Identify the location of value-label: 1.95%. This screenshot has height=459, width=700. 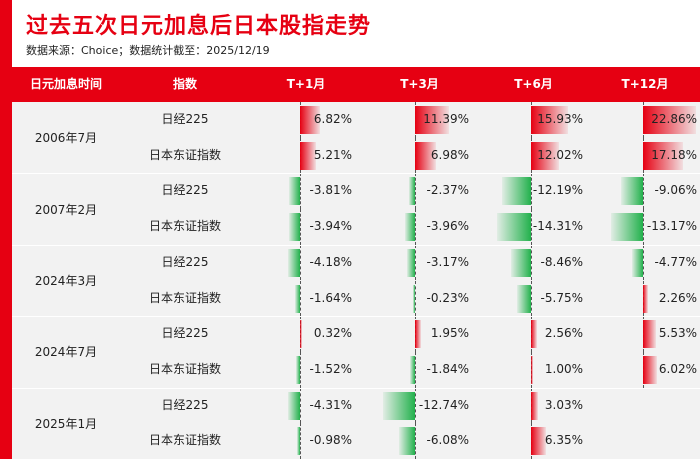
(449, 333).